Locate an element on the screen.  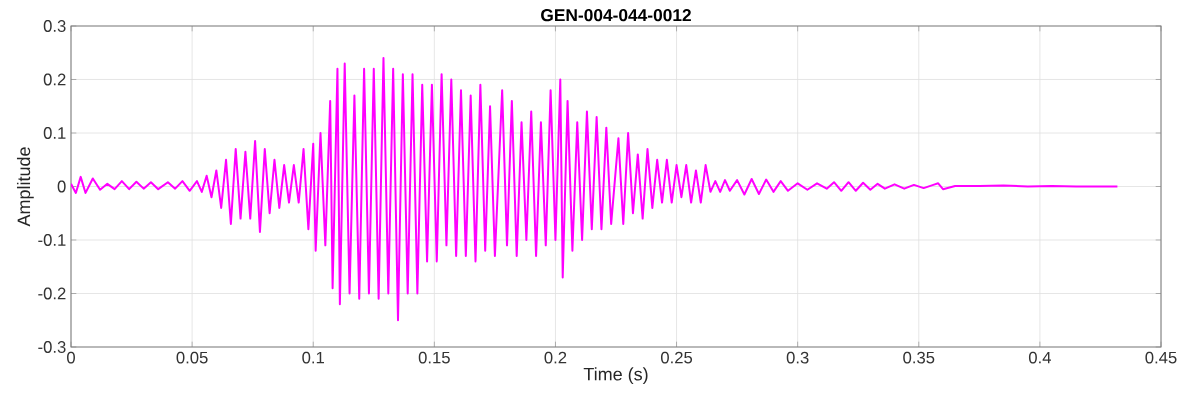
x-tick-label: 0.45 is located at coordinates (1161, 357).